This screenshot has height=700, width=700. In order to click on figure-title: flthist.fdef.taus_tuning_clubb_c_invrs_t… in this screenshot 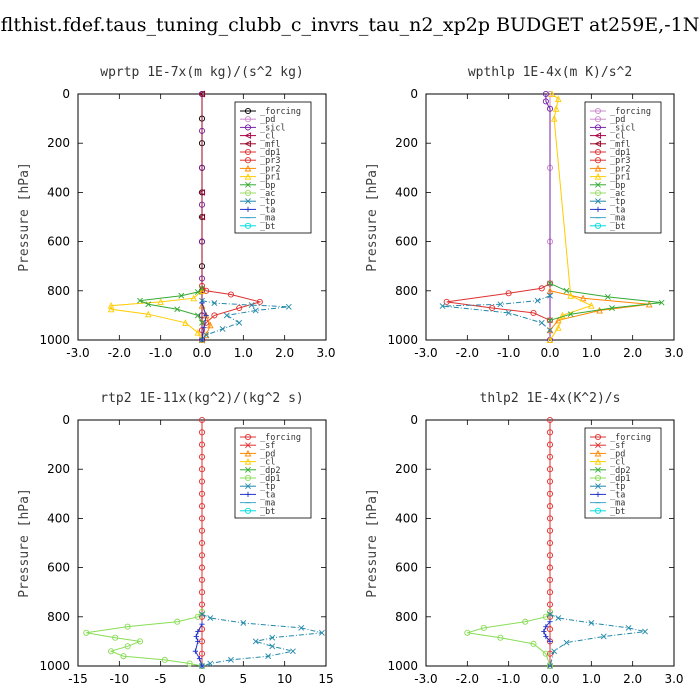, I will do `click(350, 25)`.